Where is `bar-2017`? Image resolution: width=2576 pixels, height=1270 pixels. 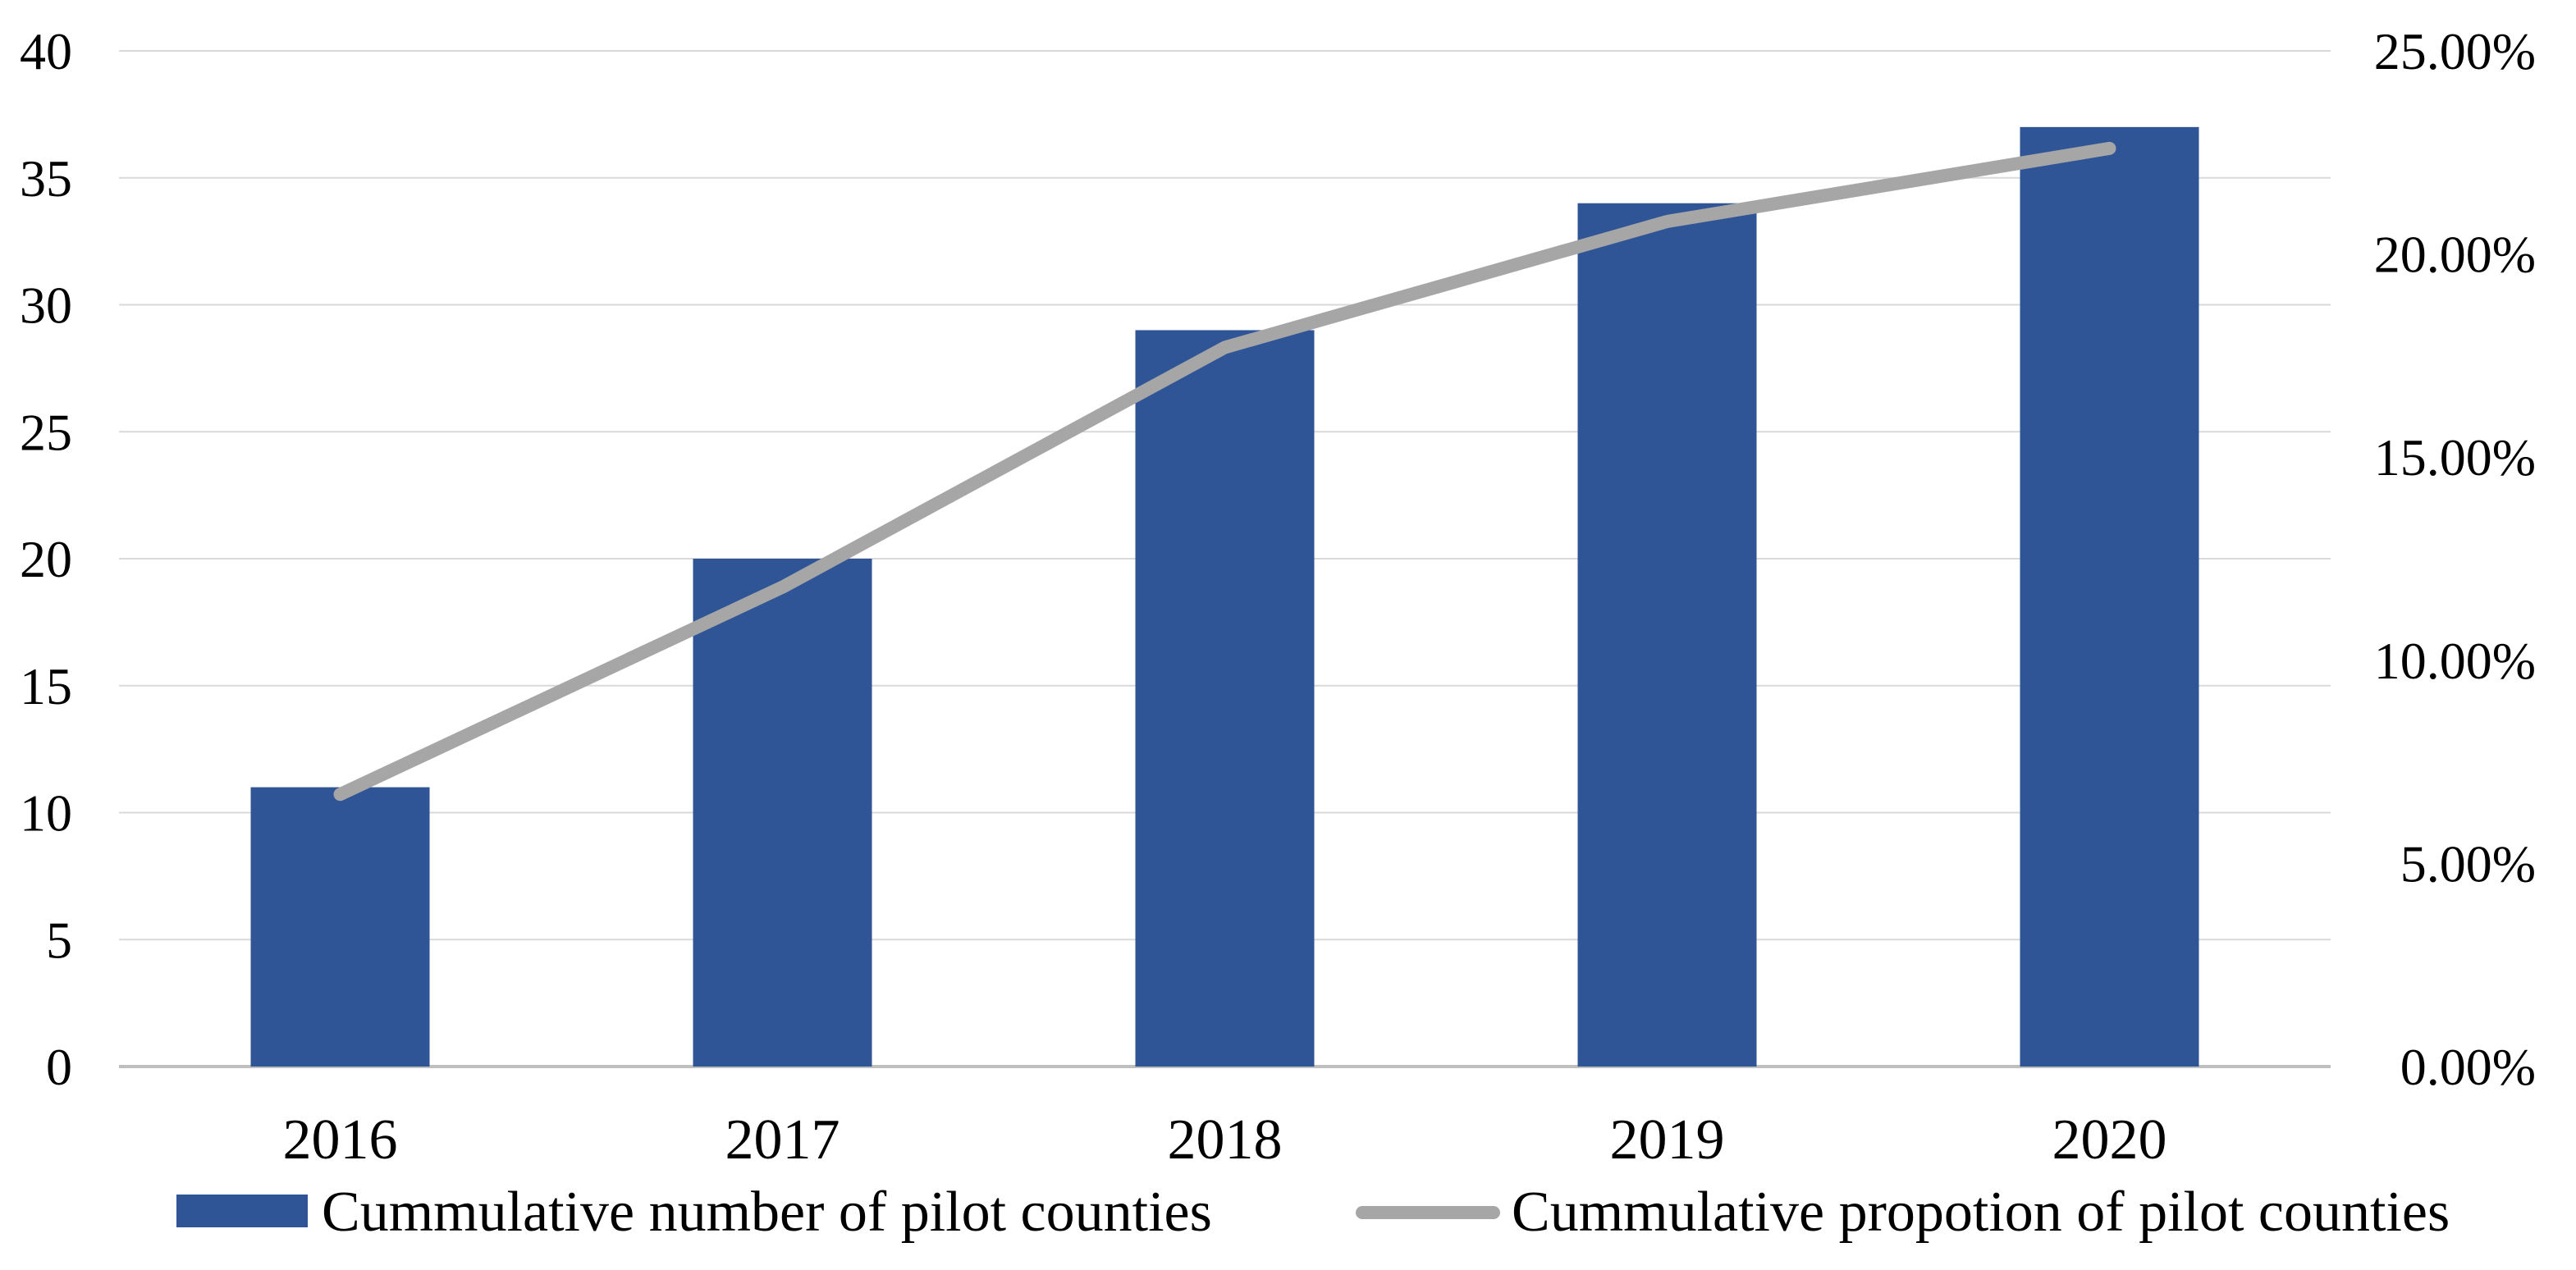 bar-2017 is located at coordinates (782, 813).